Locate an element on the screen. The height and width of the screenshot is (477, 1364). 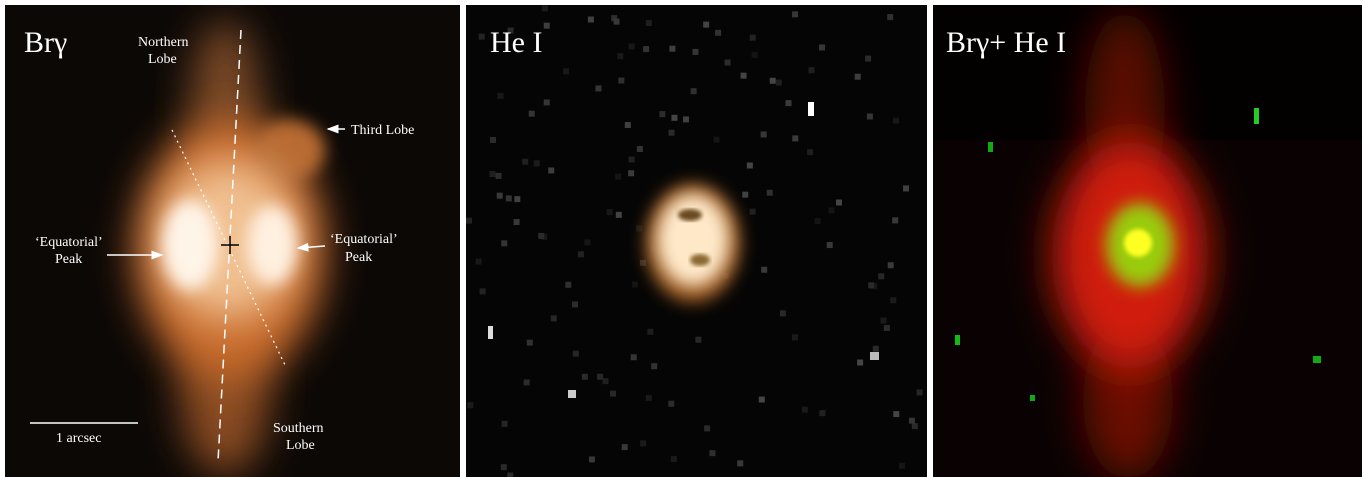
annotation: Northern is located at coordinates (163, 42).